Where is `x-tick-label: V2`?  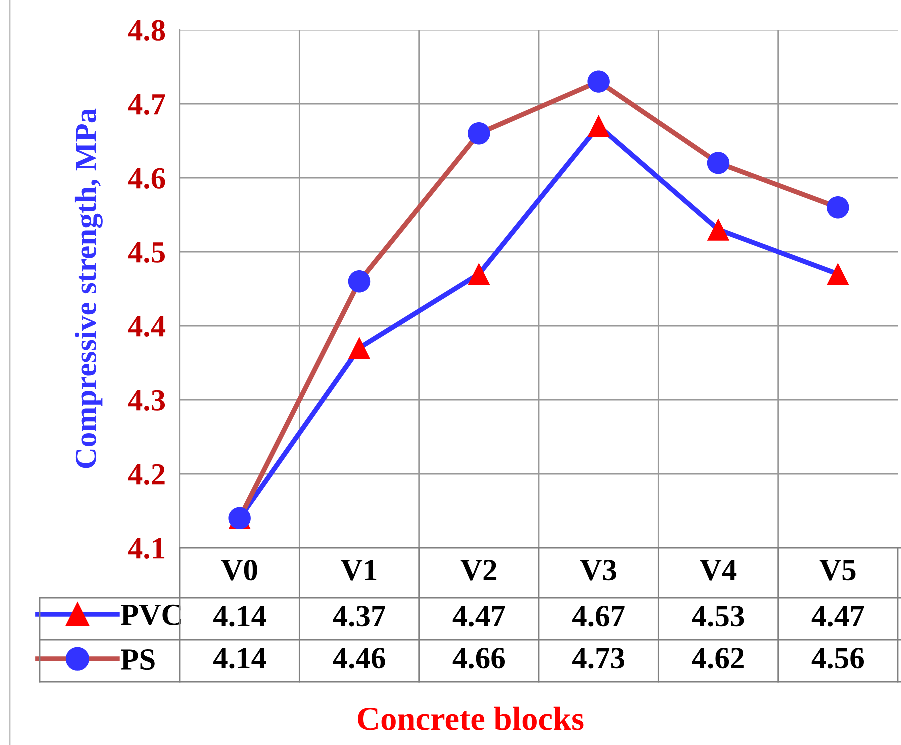 x-tick-label: V2 is located at coordinates (478, 570).